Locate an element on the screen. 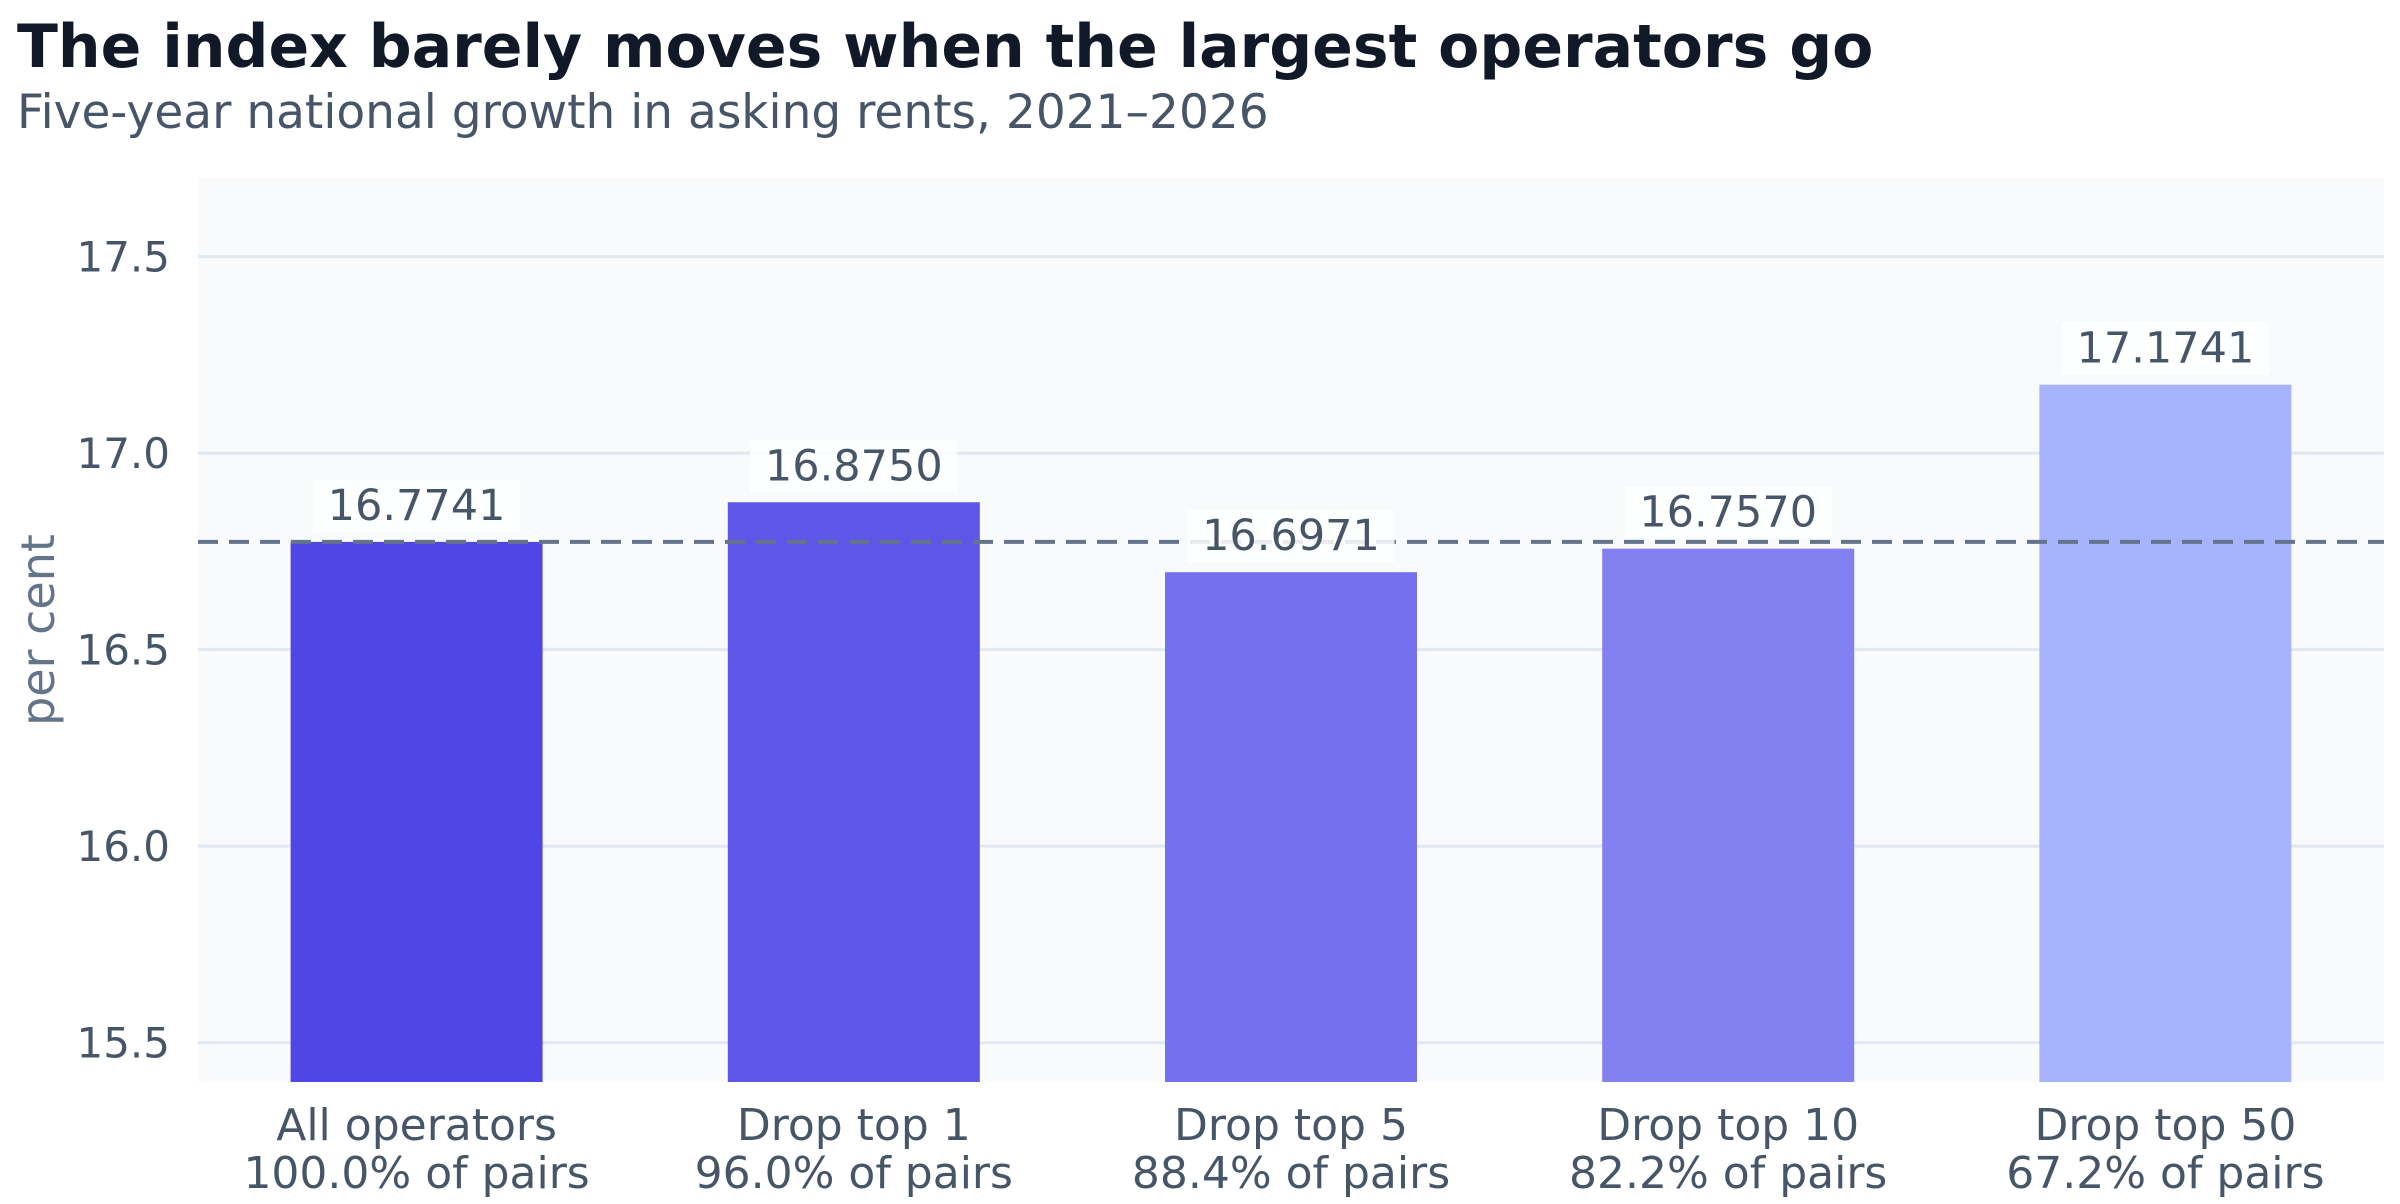 This screenshot has width=2400, height=1204. x-tick-sublabel: 100.0% of pairs is located at coordinates (416, 1173).